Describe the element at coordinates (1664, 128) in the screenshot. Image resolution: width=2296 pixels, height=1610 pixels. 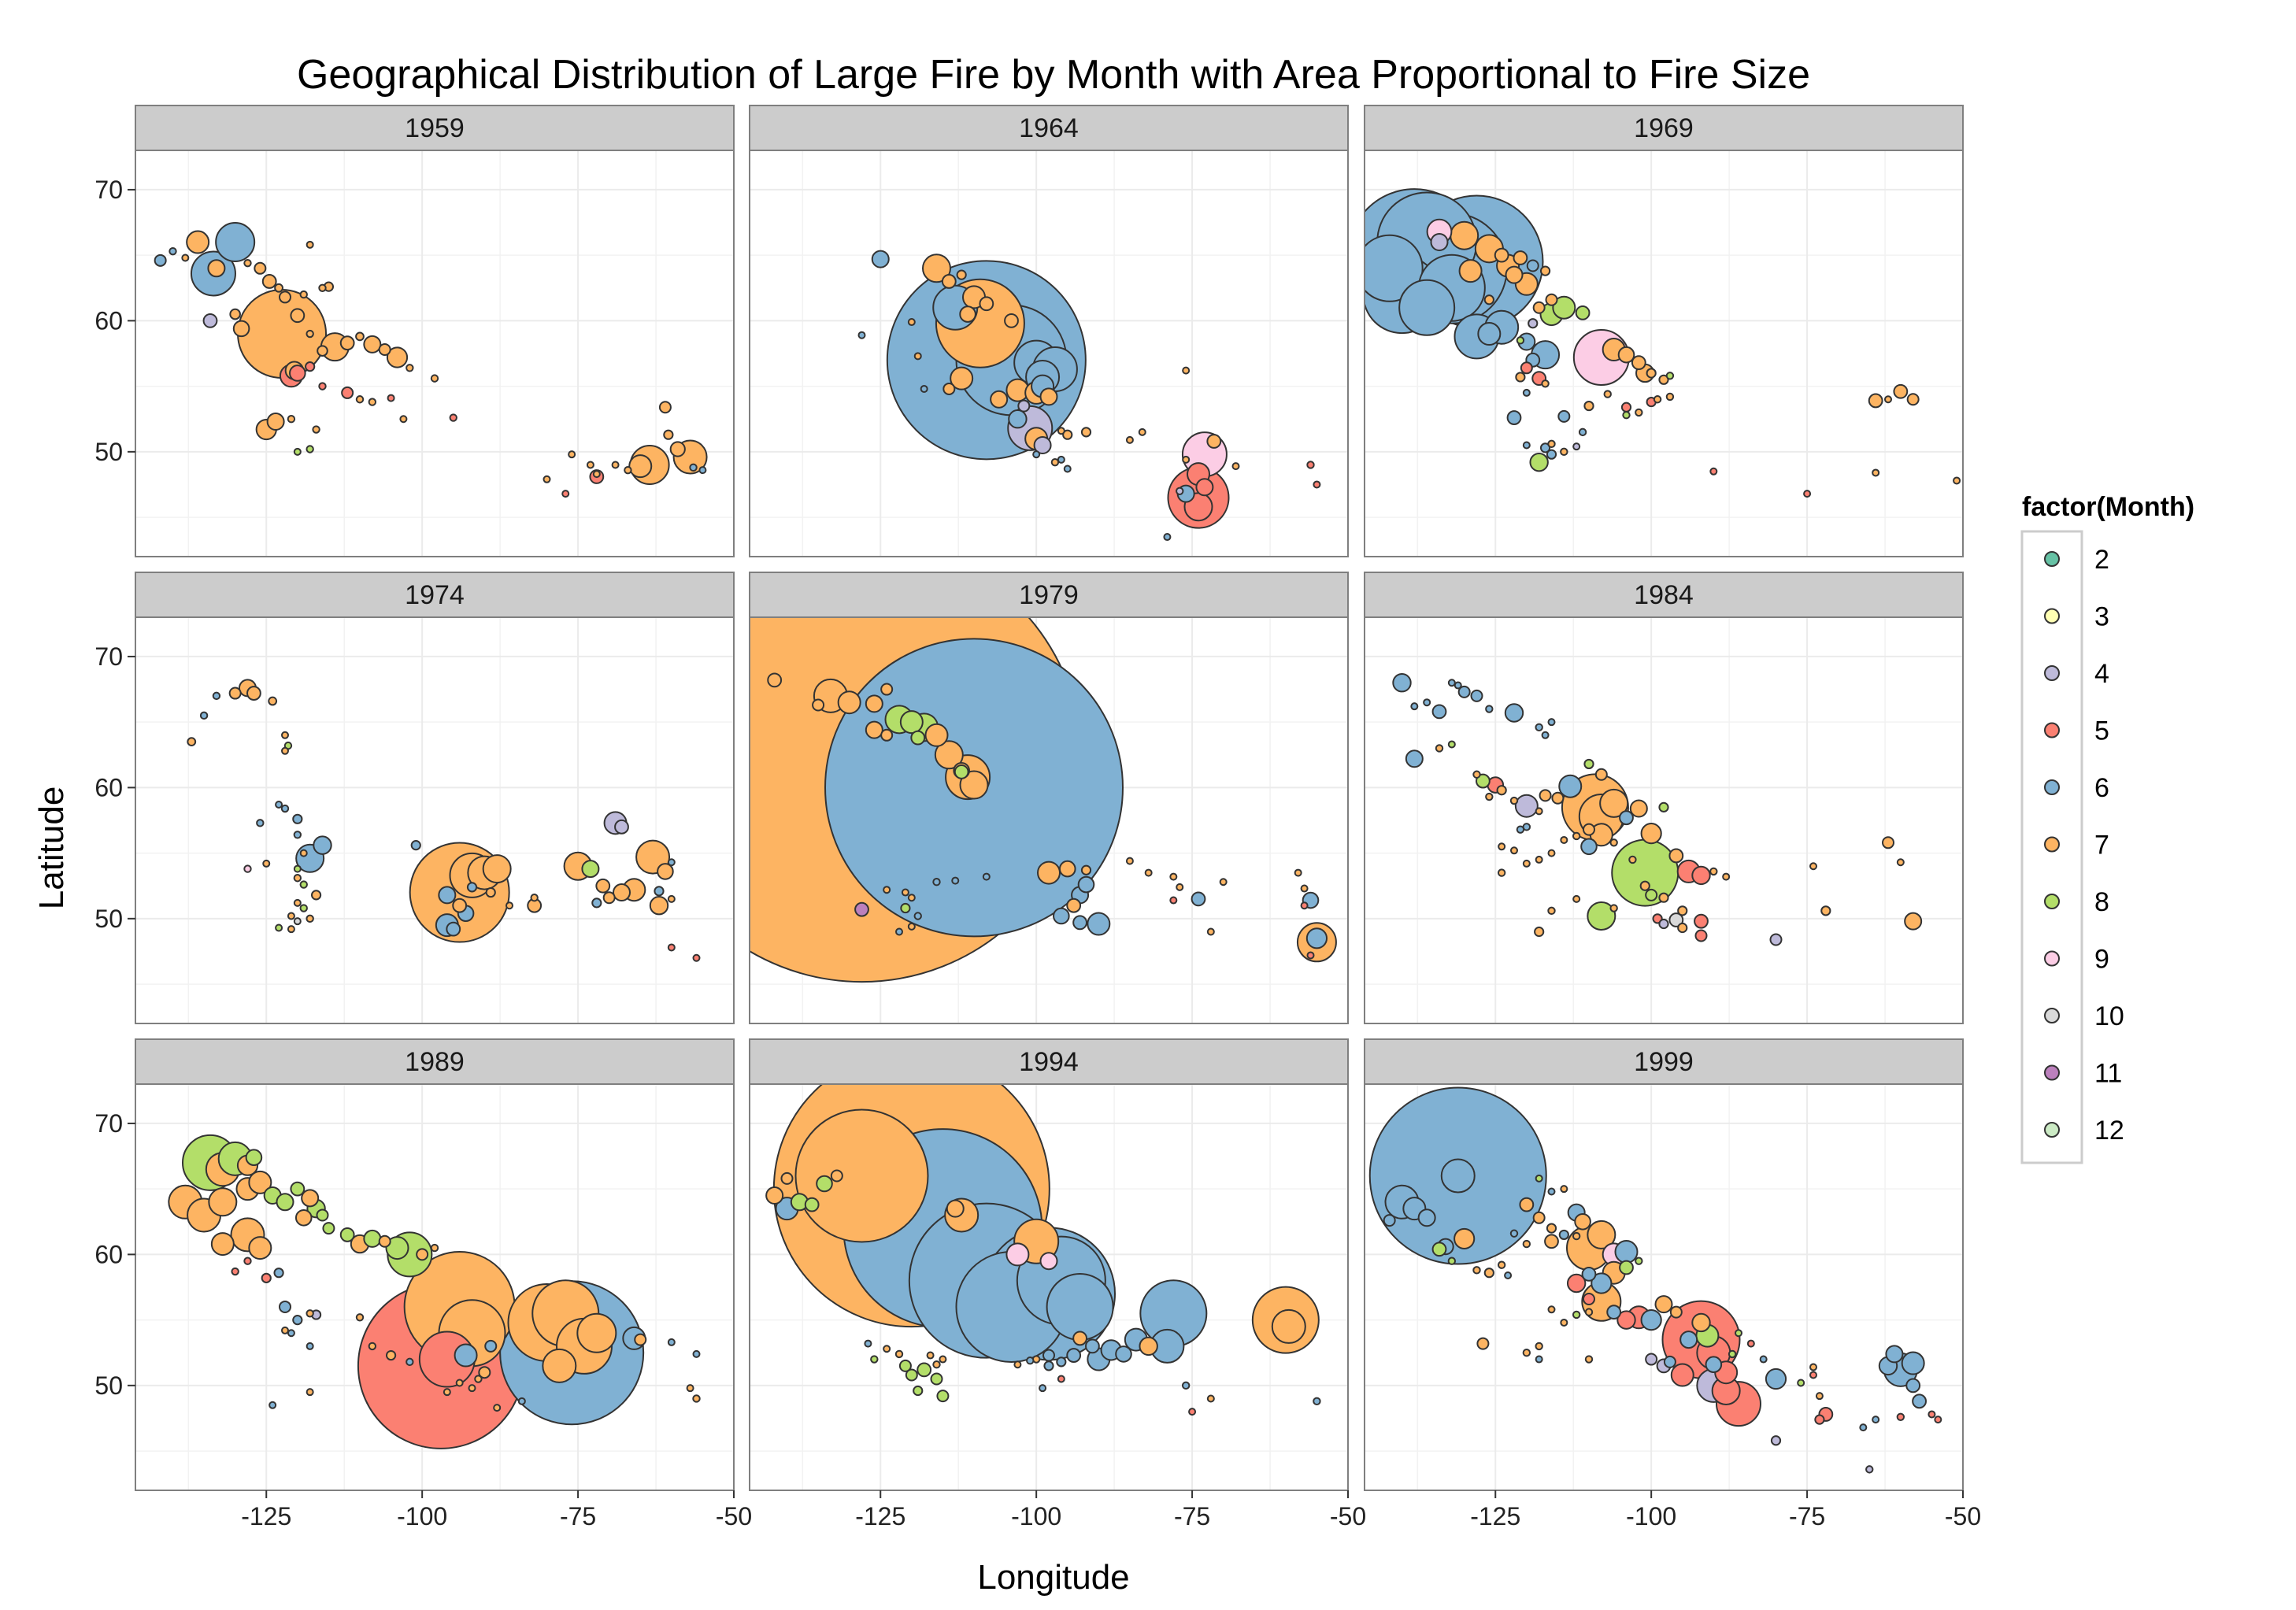
I see `strip-label-1969: 1969` at that location.